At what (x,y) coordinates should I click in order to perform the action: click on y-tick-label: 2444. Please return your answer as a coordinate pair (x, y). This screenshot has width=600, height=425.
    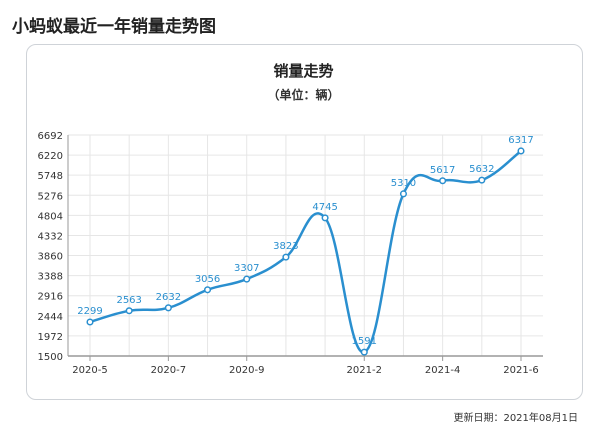
    Looking at the image, I should click on (50, 317).